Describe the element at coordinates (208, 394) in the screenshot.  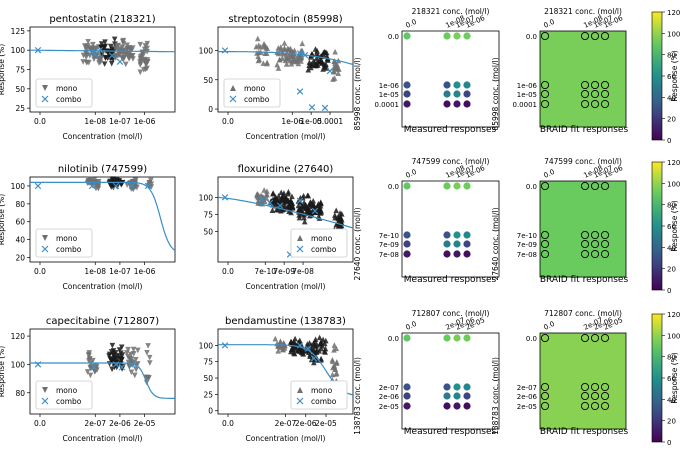
I see `row2-drug-b-ytick-label: 25` at that location.